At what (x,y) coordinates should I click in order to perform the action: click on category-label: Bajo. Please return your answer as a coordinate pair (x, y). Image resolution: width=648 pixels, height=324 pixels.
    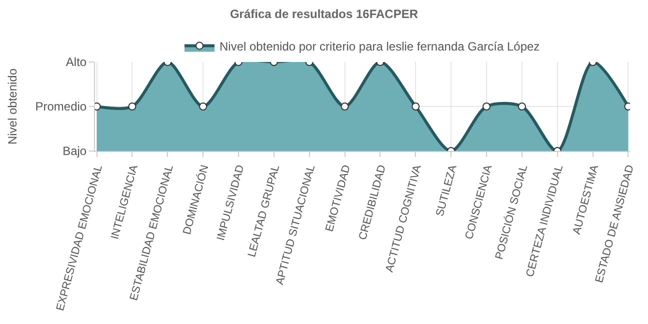
    Looking at the image, I should click on (74, 151).